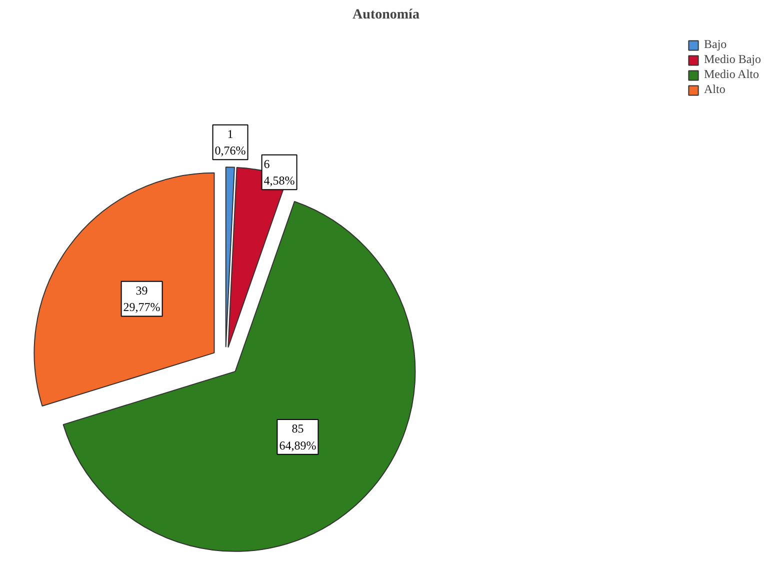 Image resolution: width=771 pixels, height=563 pixels. What do you see at coordinates (141, 298) in the screenshot?
I see `data-label: 39 29,77%` at bounding box center [141, 298].